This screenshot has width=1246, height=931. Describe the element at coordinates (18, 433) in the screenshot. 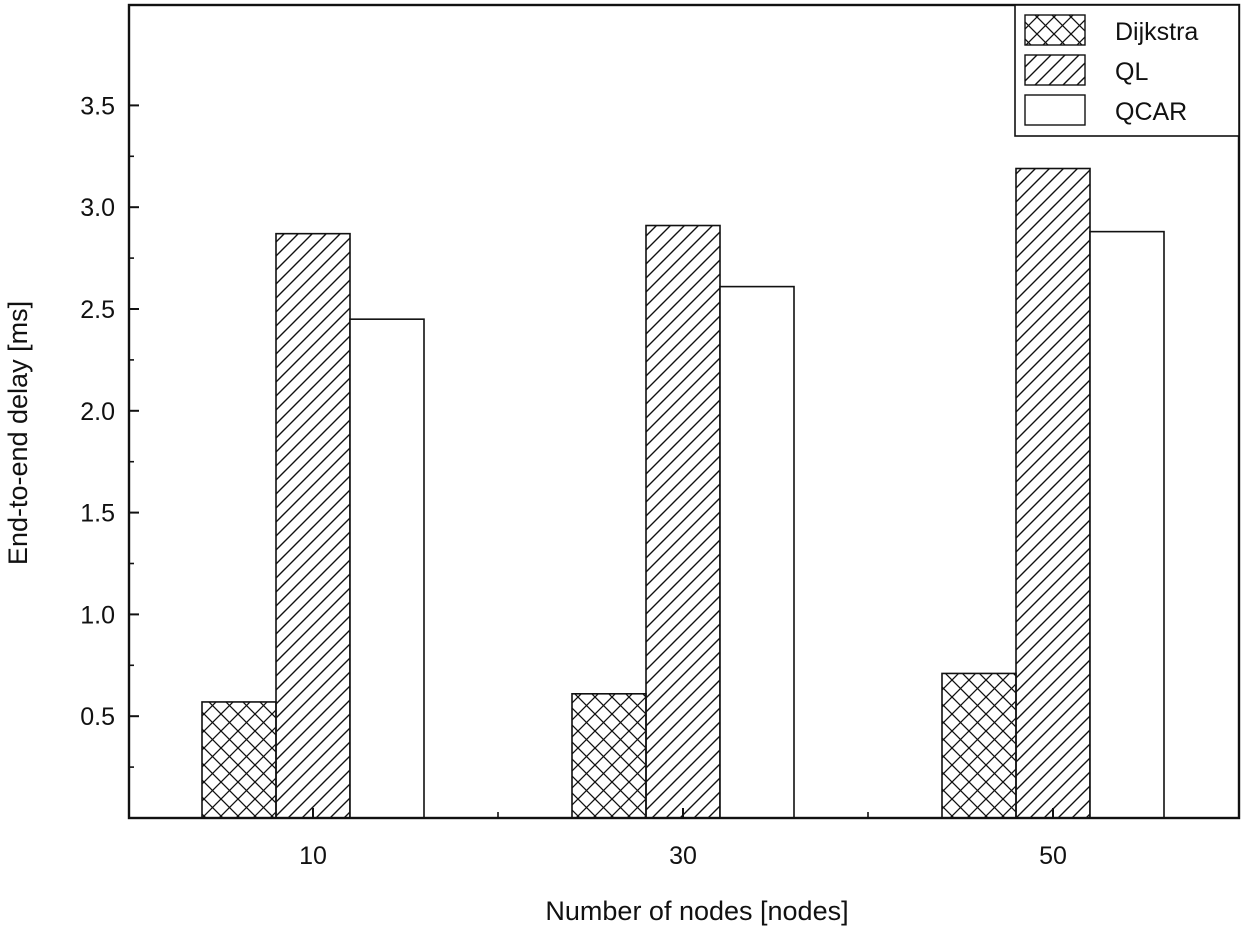

I see `y-axis-title: End-to-end delay [ms]` at that location.